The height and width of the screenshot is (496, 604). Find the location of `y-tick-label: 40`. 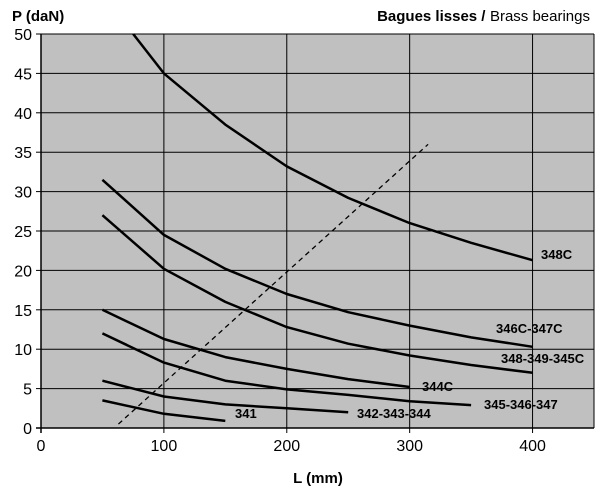

y-tick-label: 40 is located at coordinates (23, 114).